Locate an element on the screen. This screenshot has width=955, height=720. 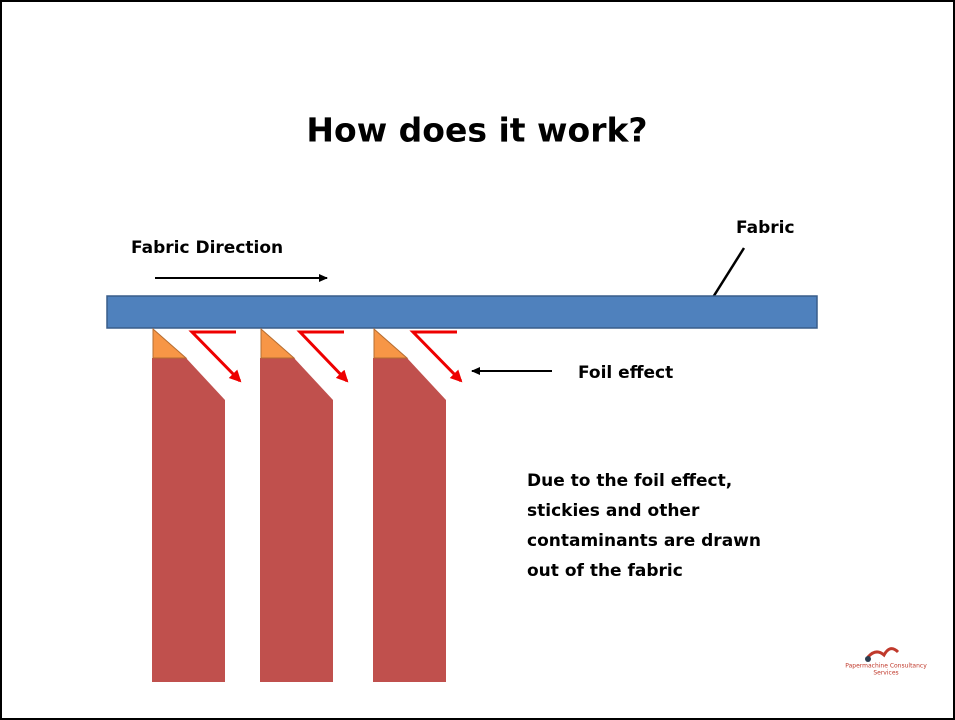
logo-dot is located at coordinates (868, 659).